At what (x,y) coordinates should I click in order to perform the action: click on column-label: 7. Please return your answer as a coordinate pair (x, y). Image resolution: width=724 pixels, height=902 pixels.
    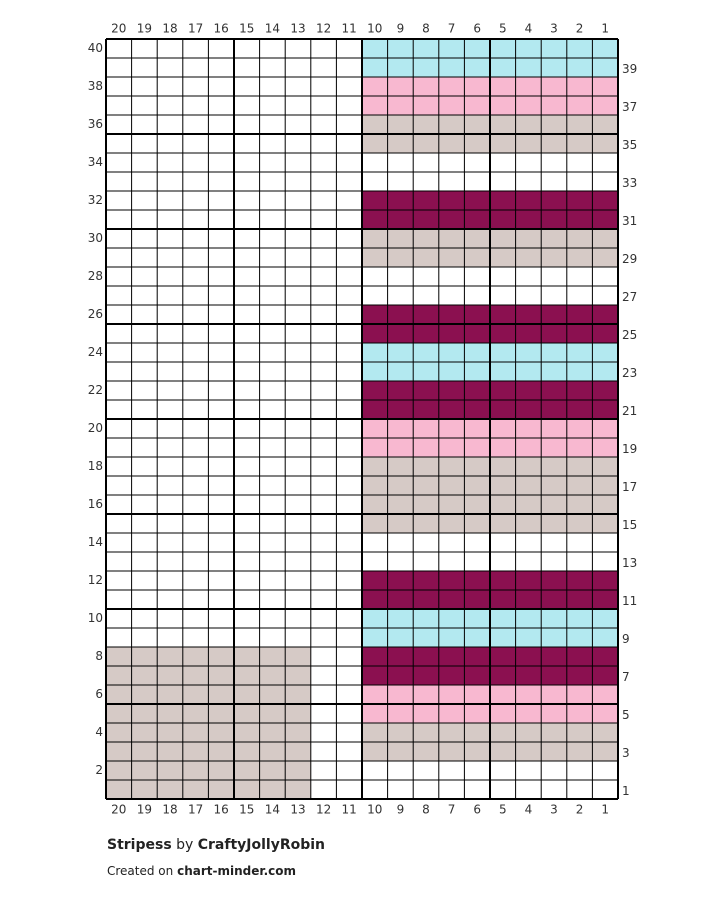
    Looking at the image, I should click on (452, 810).